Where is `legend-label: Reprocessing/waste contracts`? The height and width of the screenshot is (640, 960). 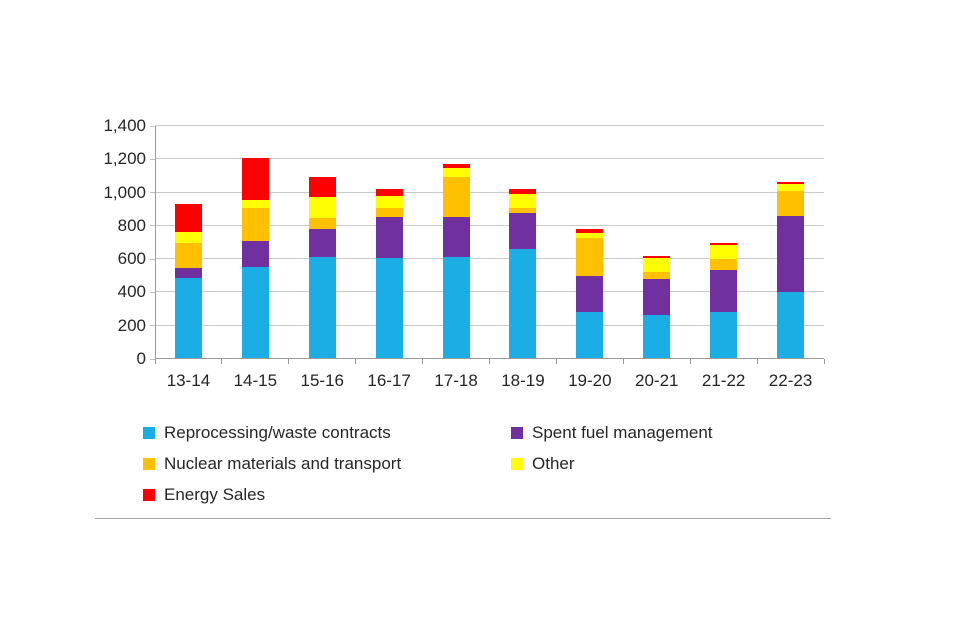 legend-label: Reprocessing/waste contracts is located at coordinates (277, 432).